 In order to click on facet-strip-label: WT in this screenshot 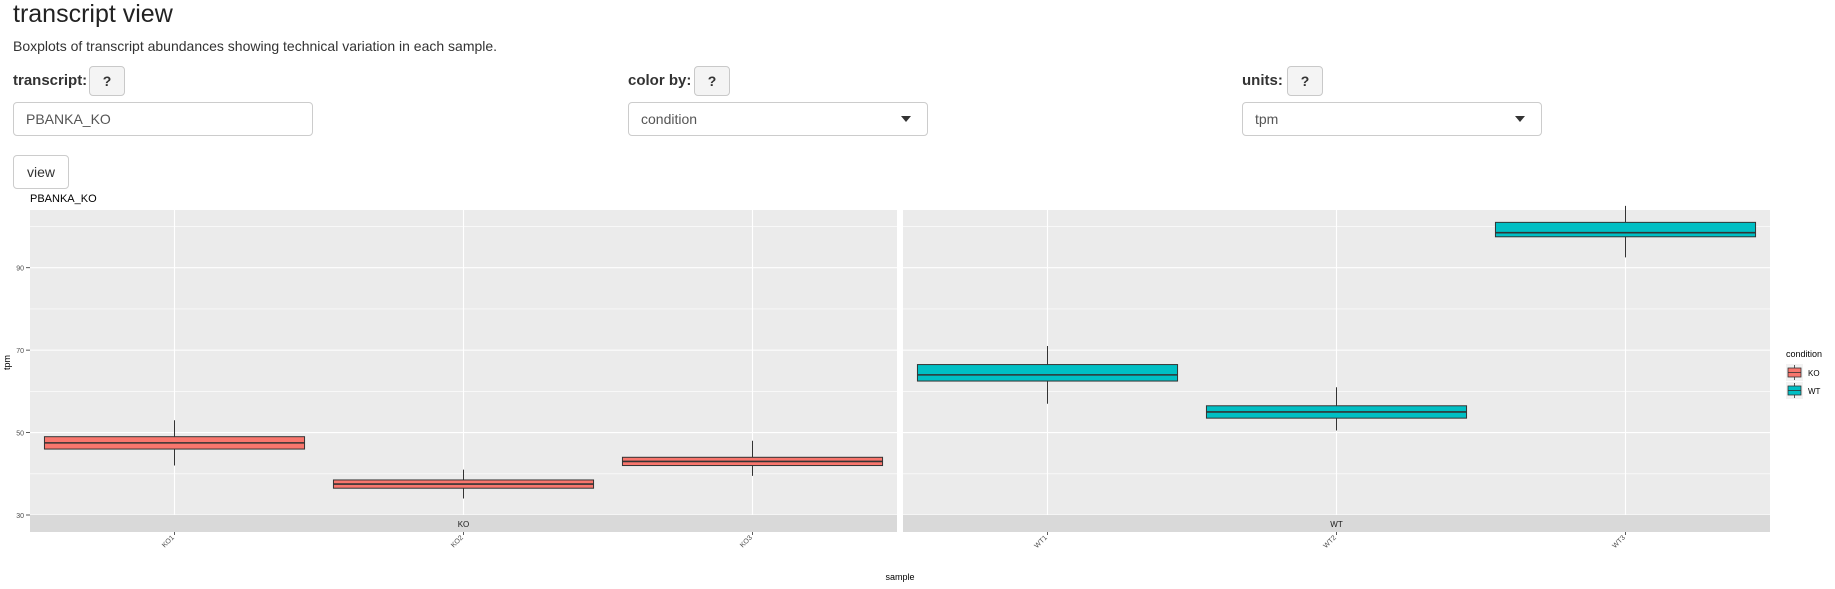, I will do `click(1336, 524)`.